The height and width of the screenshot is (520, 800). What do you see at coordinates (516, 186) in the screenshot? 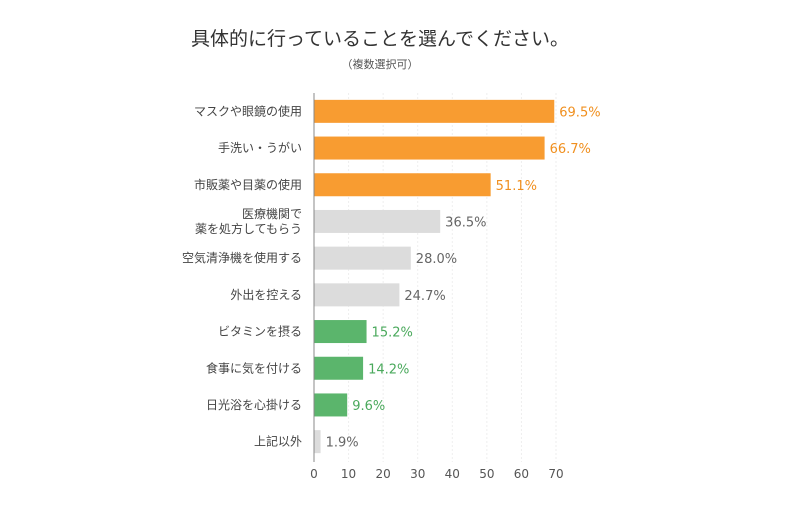
I see `data-label: 51.1%` at bounding box center [516, 186].